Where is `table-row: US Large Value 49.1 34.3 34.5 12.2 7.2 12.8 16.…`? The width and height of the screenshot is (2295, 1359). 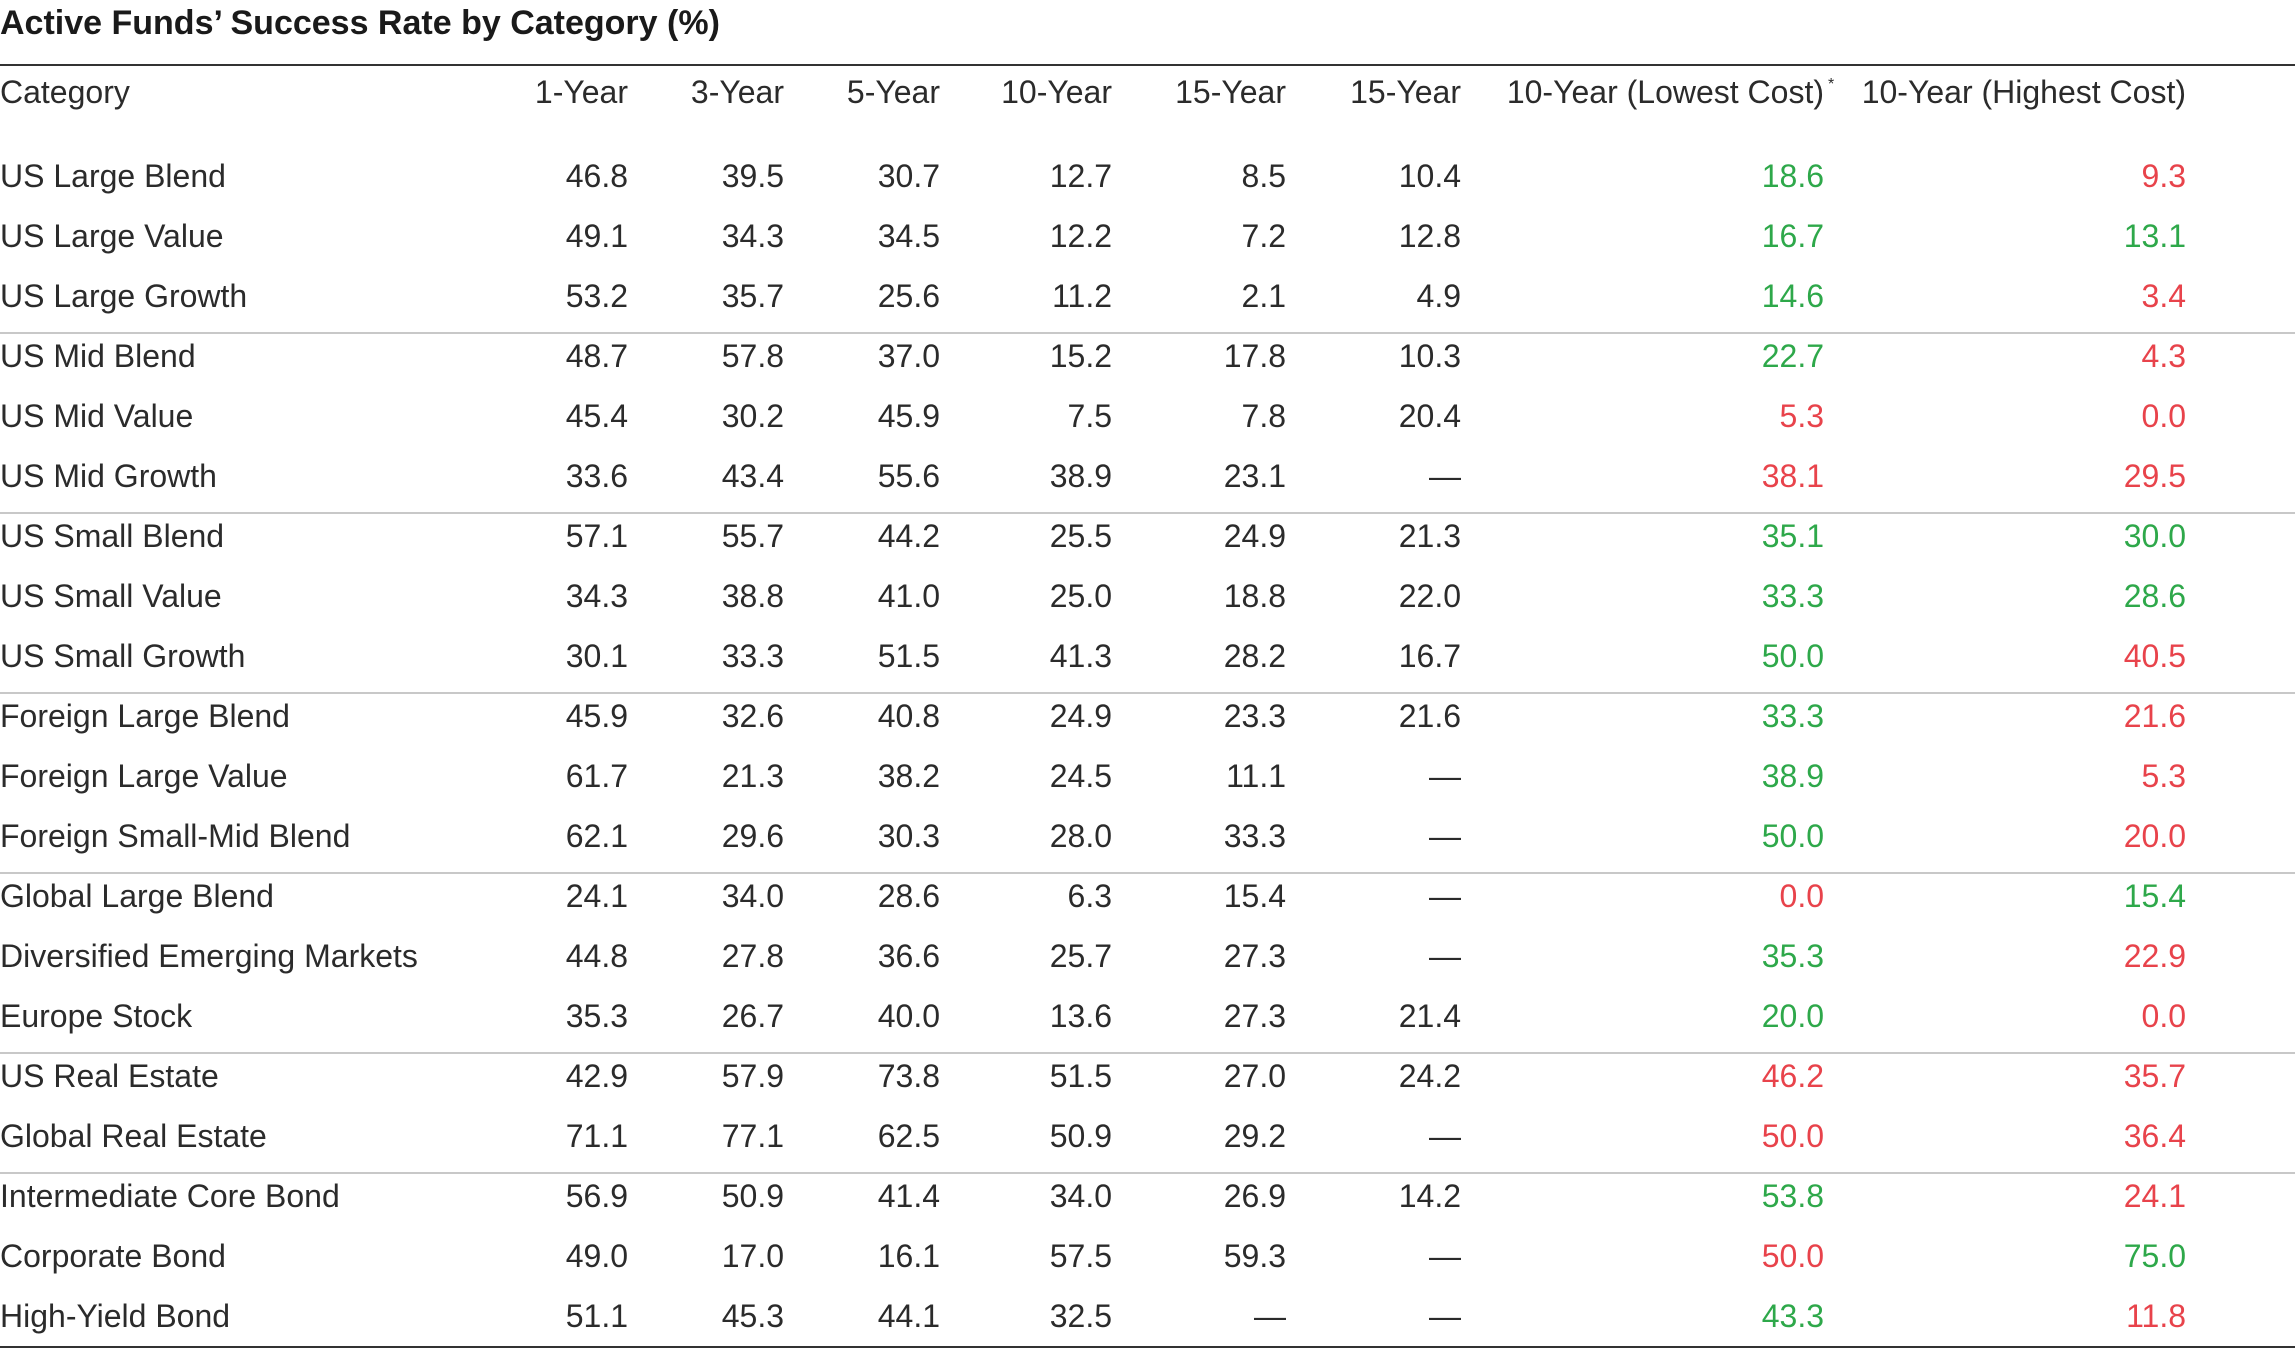 table-row: US Large Value 49.1 34.3 34.5 12.2 7.2 12.8 16.… is located at coordinates (1093, 236).